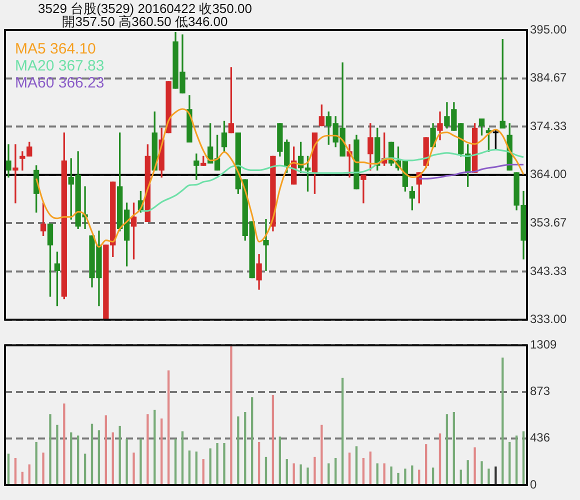  I want to click on y-tick-label: 1309, so click(544, 345).